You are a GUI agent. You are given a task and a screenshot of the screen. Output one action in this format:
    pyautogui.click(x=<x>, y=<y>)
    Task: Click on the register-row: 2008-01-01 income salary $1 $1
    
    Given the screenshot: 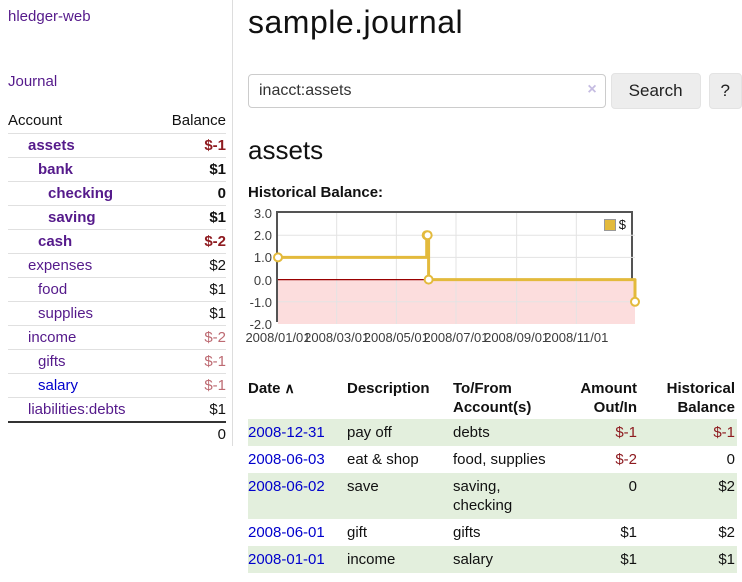 What is the action you would take?
    pyautogui.click(x=492, y=559)
    